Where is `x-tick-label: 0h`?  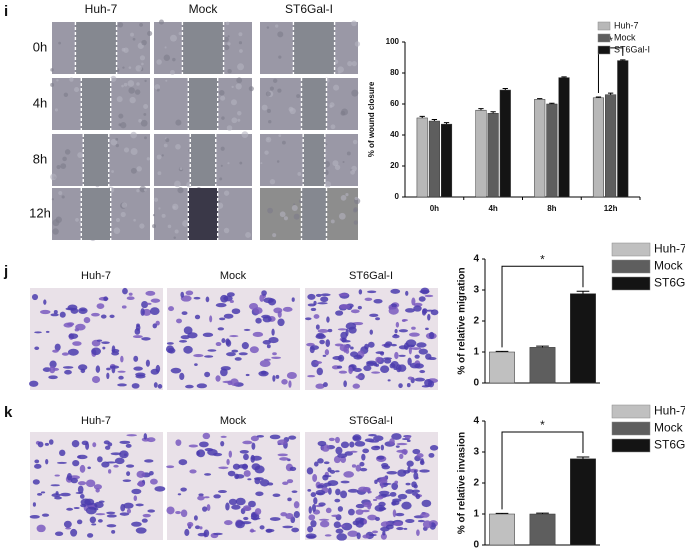
x-tick-label: 0h is located at coordinates (434, 208).